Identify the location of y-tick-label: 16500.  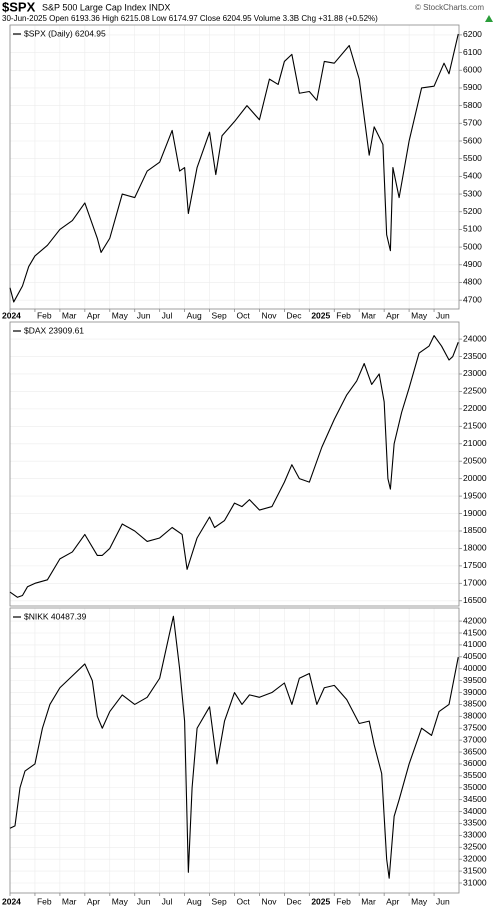
(475, 600).